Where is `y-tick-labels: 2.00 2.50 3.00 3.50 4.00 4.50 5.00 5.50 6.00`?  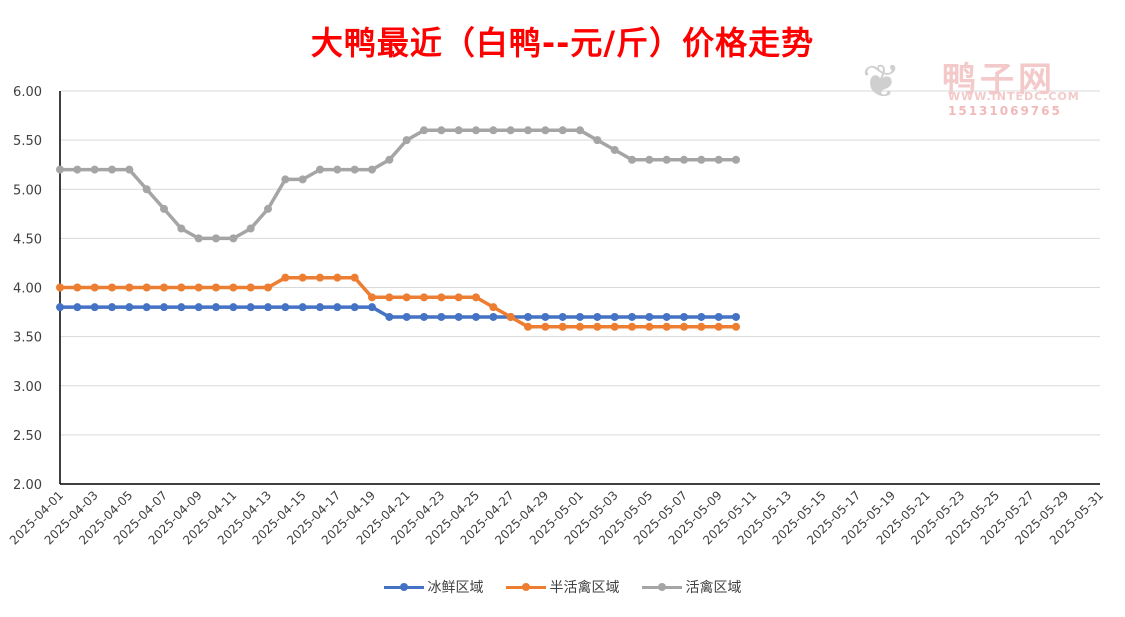
y-tick-labels: 2.00 2.50 3.00 3.50 4.00 4.50 5.00 5.50 6.00 is located at coordinates (27, 289).